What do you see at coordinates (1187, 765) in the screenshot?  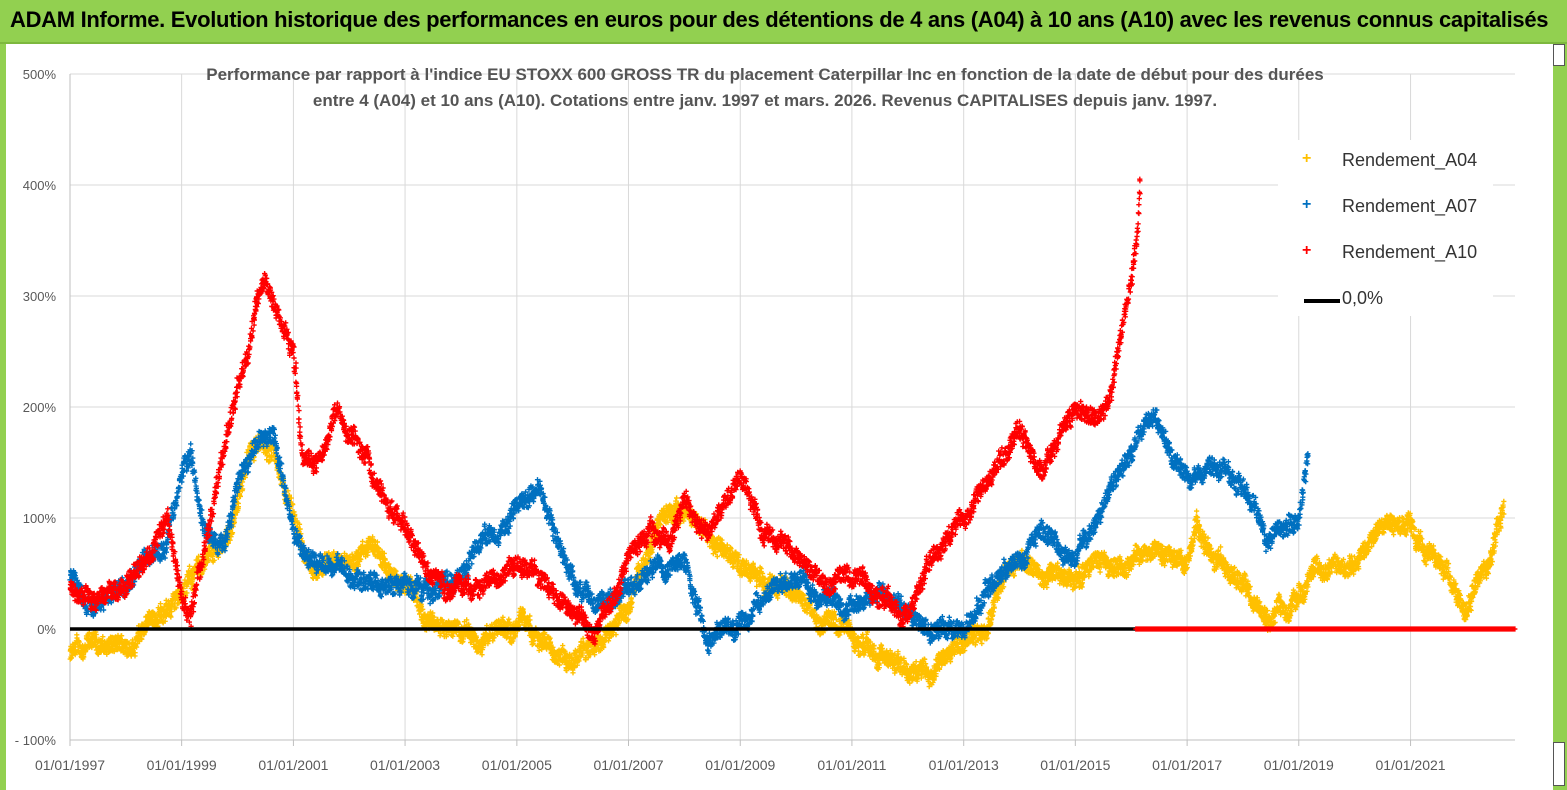 I see `x-tick-label: 01/01/2017` at bounding box center [1187, 765].